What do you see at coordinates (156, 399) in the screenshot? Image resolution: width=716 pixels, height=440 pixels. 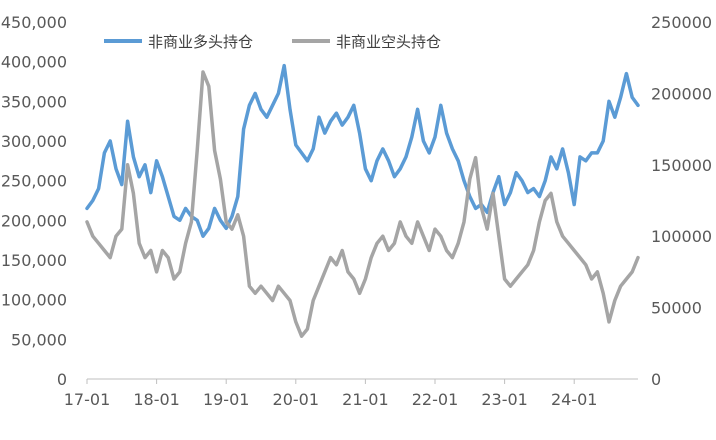 I see `x-tick-label: 18-01` at bounding box center [156, 399].